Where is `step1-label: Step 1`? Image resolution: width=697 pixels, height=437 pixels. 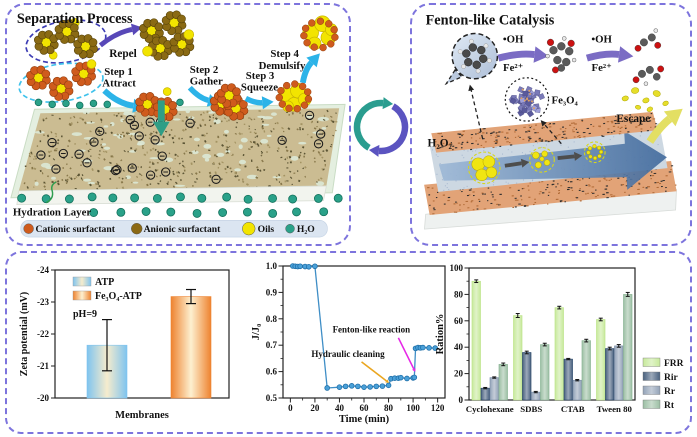
step1-label: Step 1 is located at coordinates (118, 72).